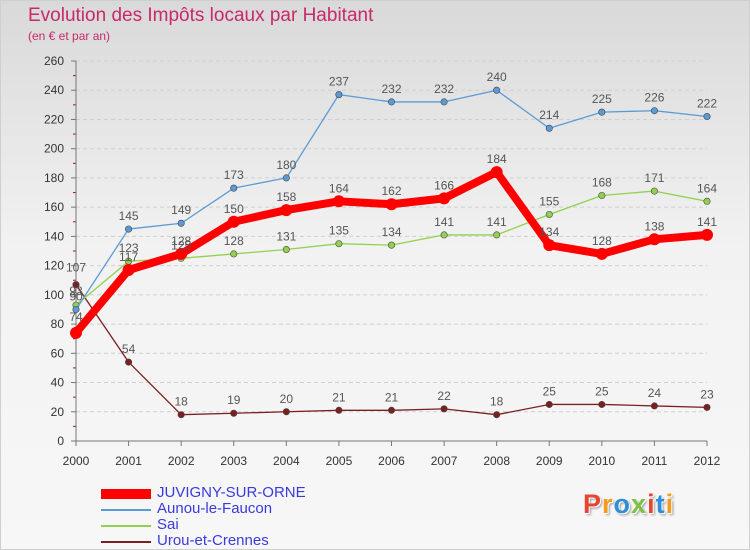 This screenshot has height=550, width=750. I want to click on x-tick-label: 2006, so click(391, 461).